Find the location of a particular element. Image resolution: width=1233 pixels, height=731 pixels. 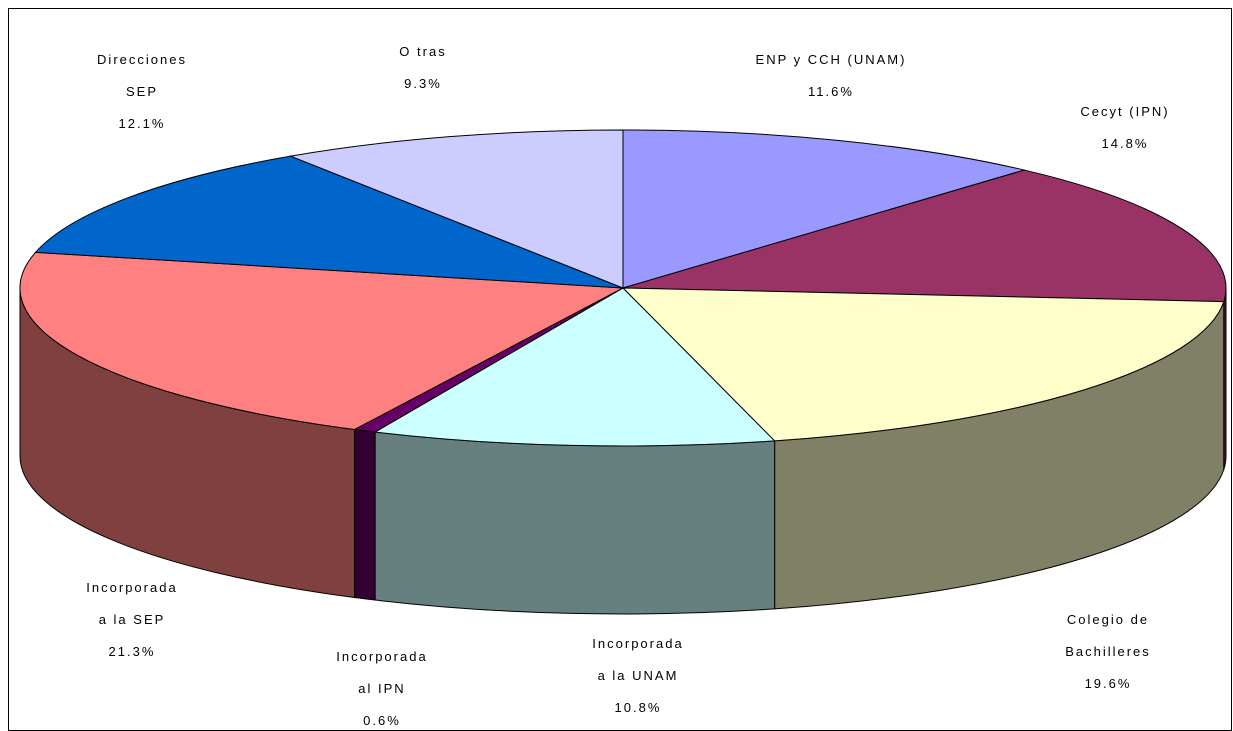

slice-label: Incorporada a la SEP 21.3% is located at coordinates (131, 620).